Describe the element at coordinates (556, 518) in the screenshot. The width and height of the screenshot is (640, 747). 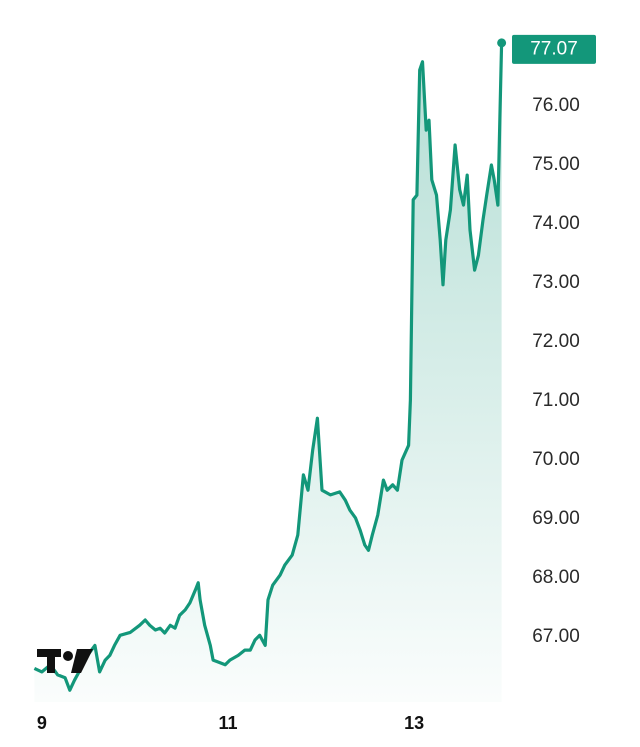
I see `y-tick-label: 69.00` at that location.